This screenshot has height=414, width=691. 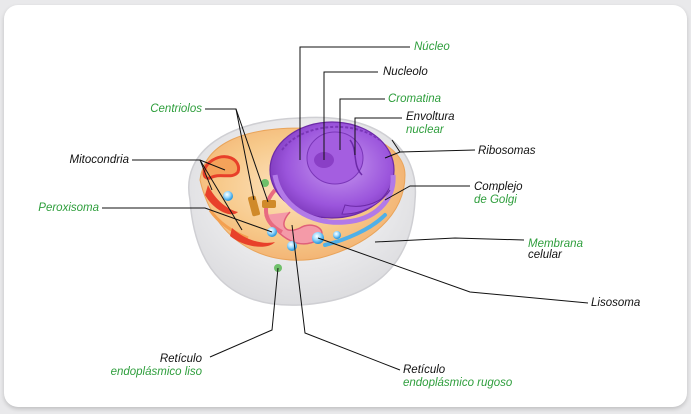 I want to click on label-ret-rugoso-line1: Retículo, so click(x=424, y=370).